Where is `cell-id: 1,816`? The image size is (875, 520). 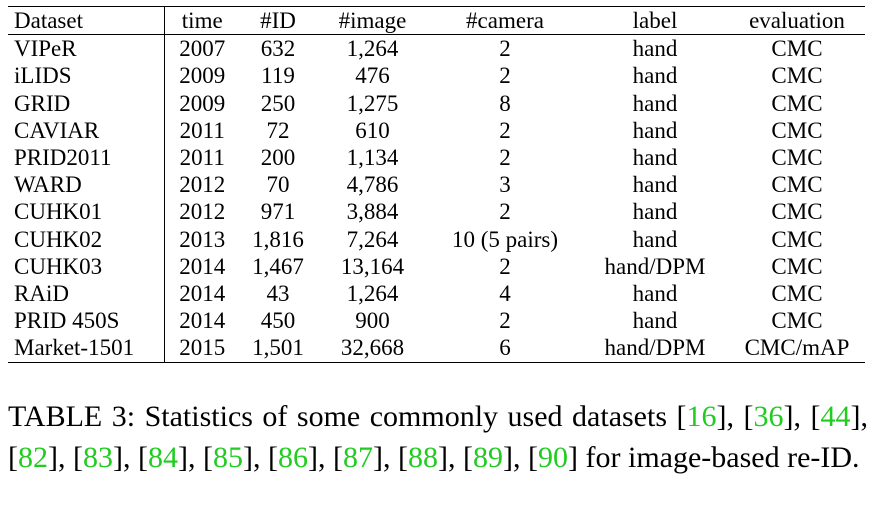
cell-id: 1,816 is located at coordinates (278, 239).